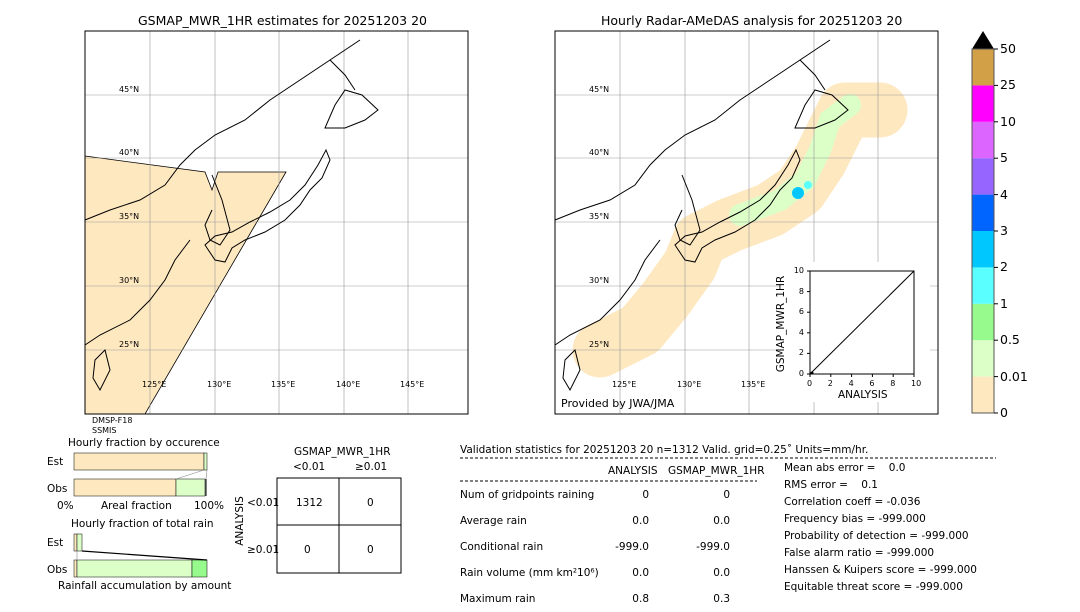 This screenshot has height=612, width=1080. What do you see at coordinates (851, 383) in the screenshot?
I see `scatter-xtick: 4` at bounding box center [851, 383].